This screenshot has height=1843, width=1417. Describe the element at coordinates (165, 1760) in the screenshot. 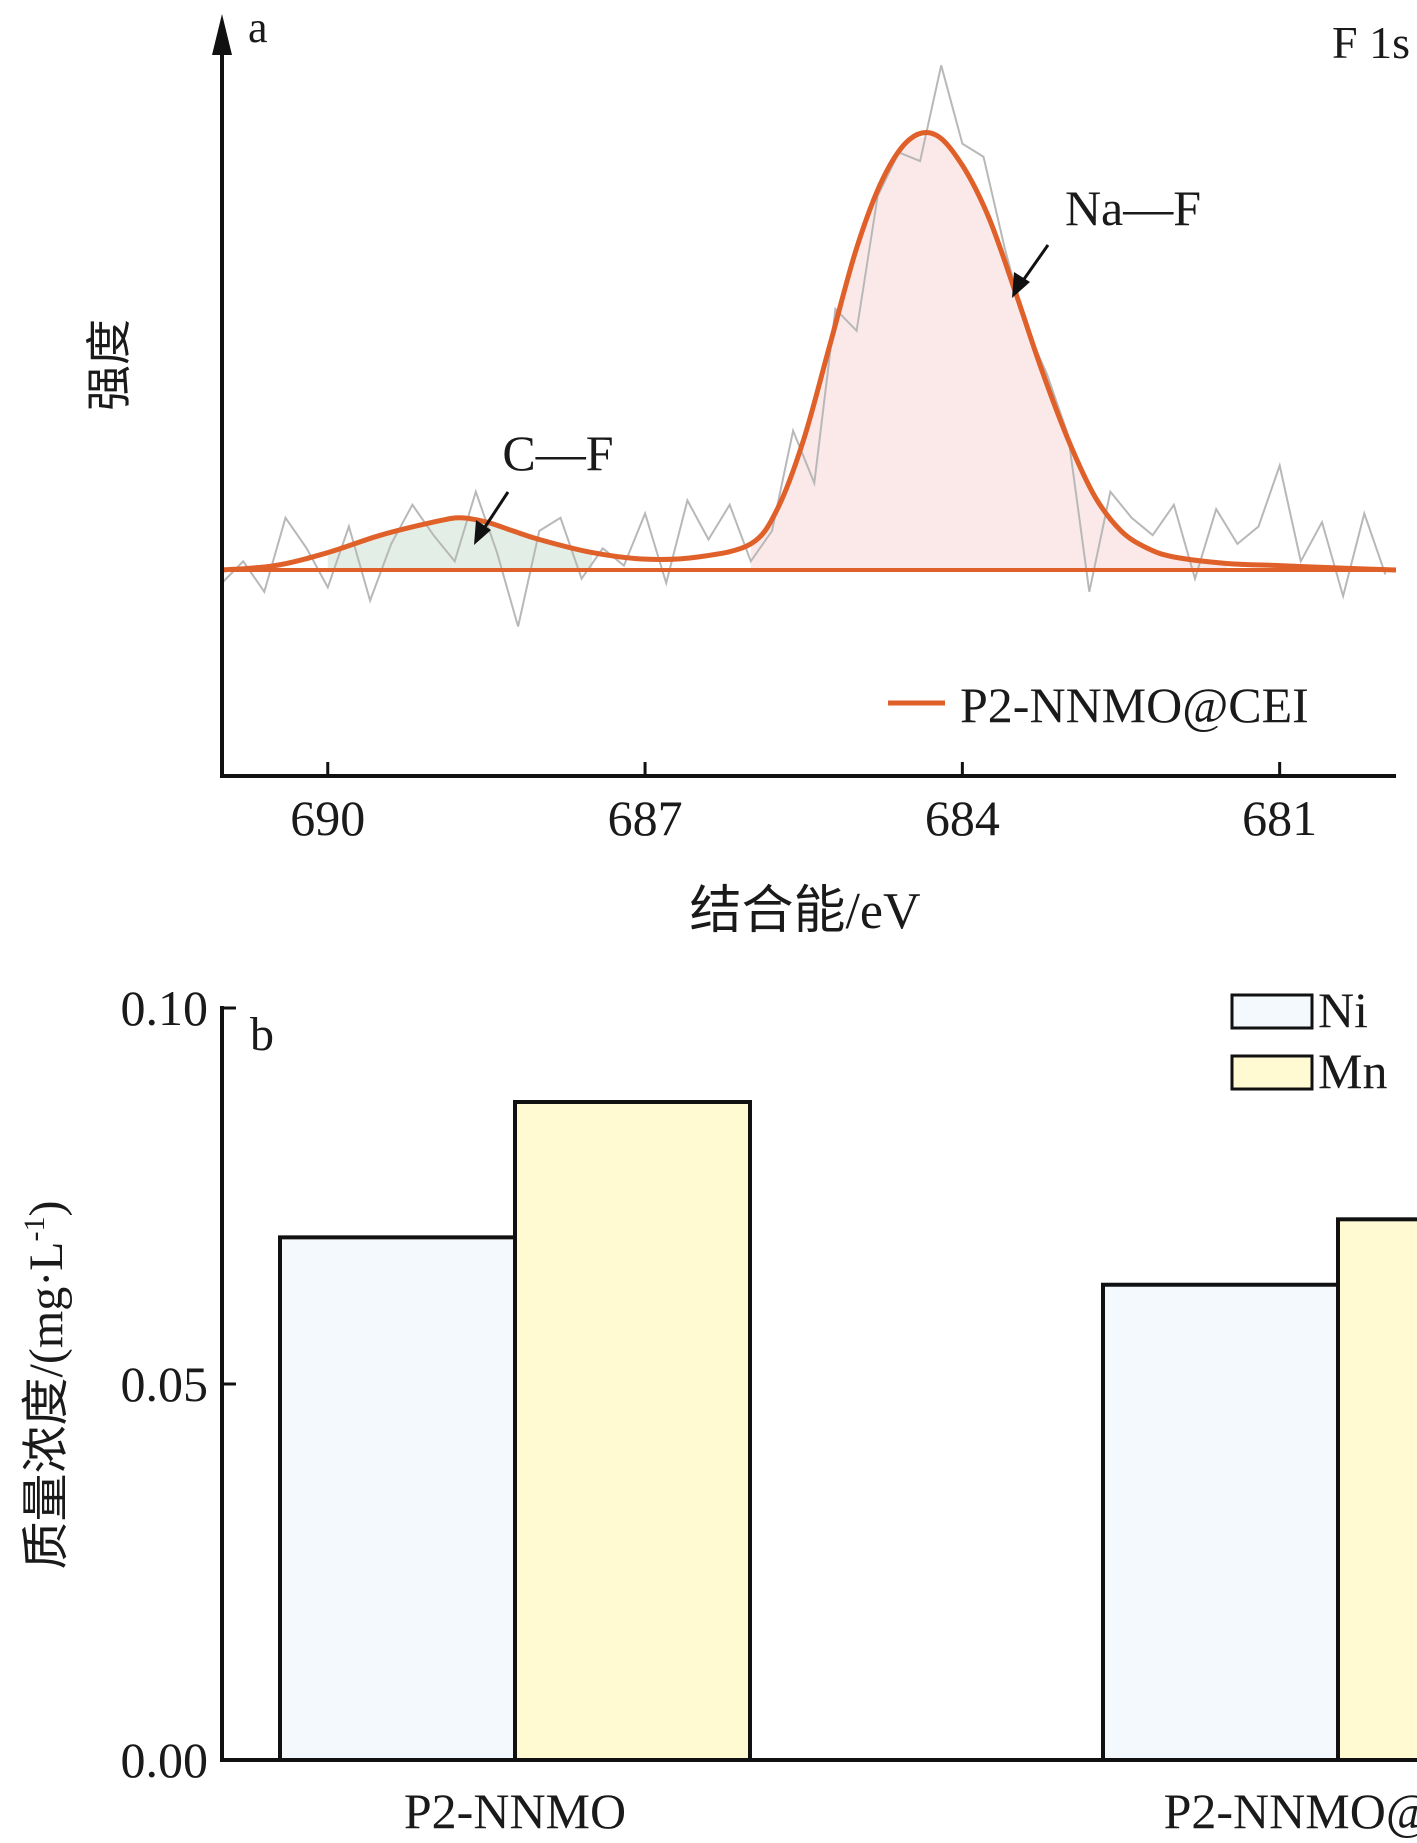

I see `panel-b-y-tick-label: 0.00` at that location.